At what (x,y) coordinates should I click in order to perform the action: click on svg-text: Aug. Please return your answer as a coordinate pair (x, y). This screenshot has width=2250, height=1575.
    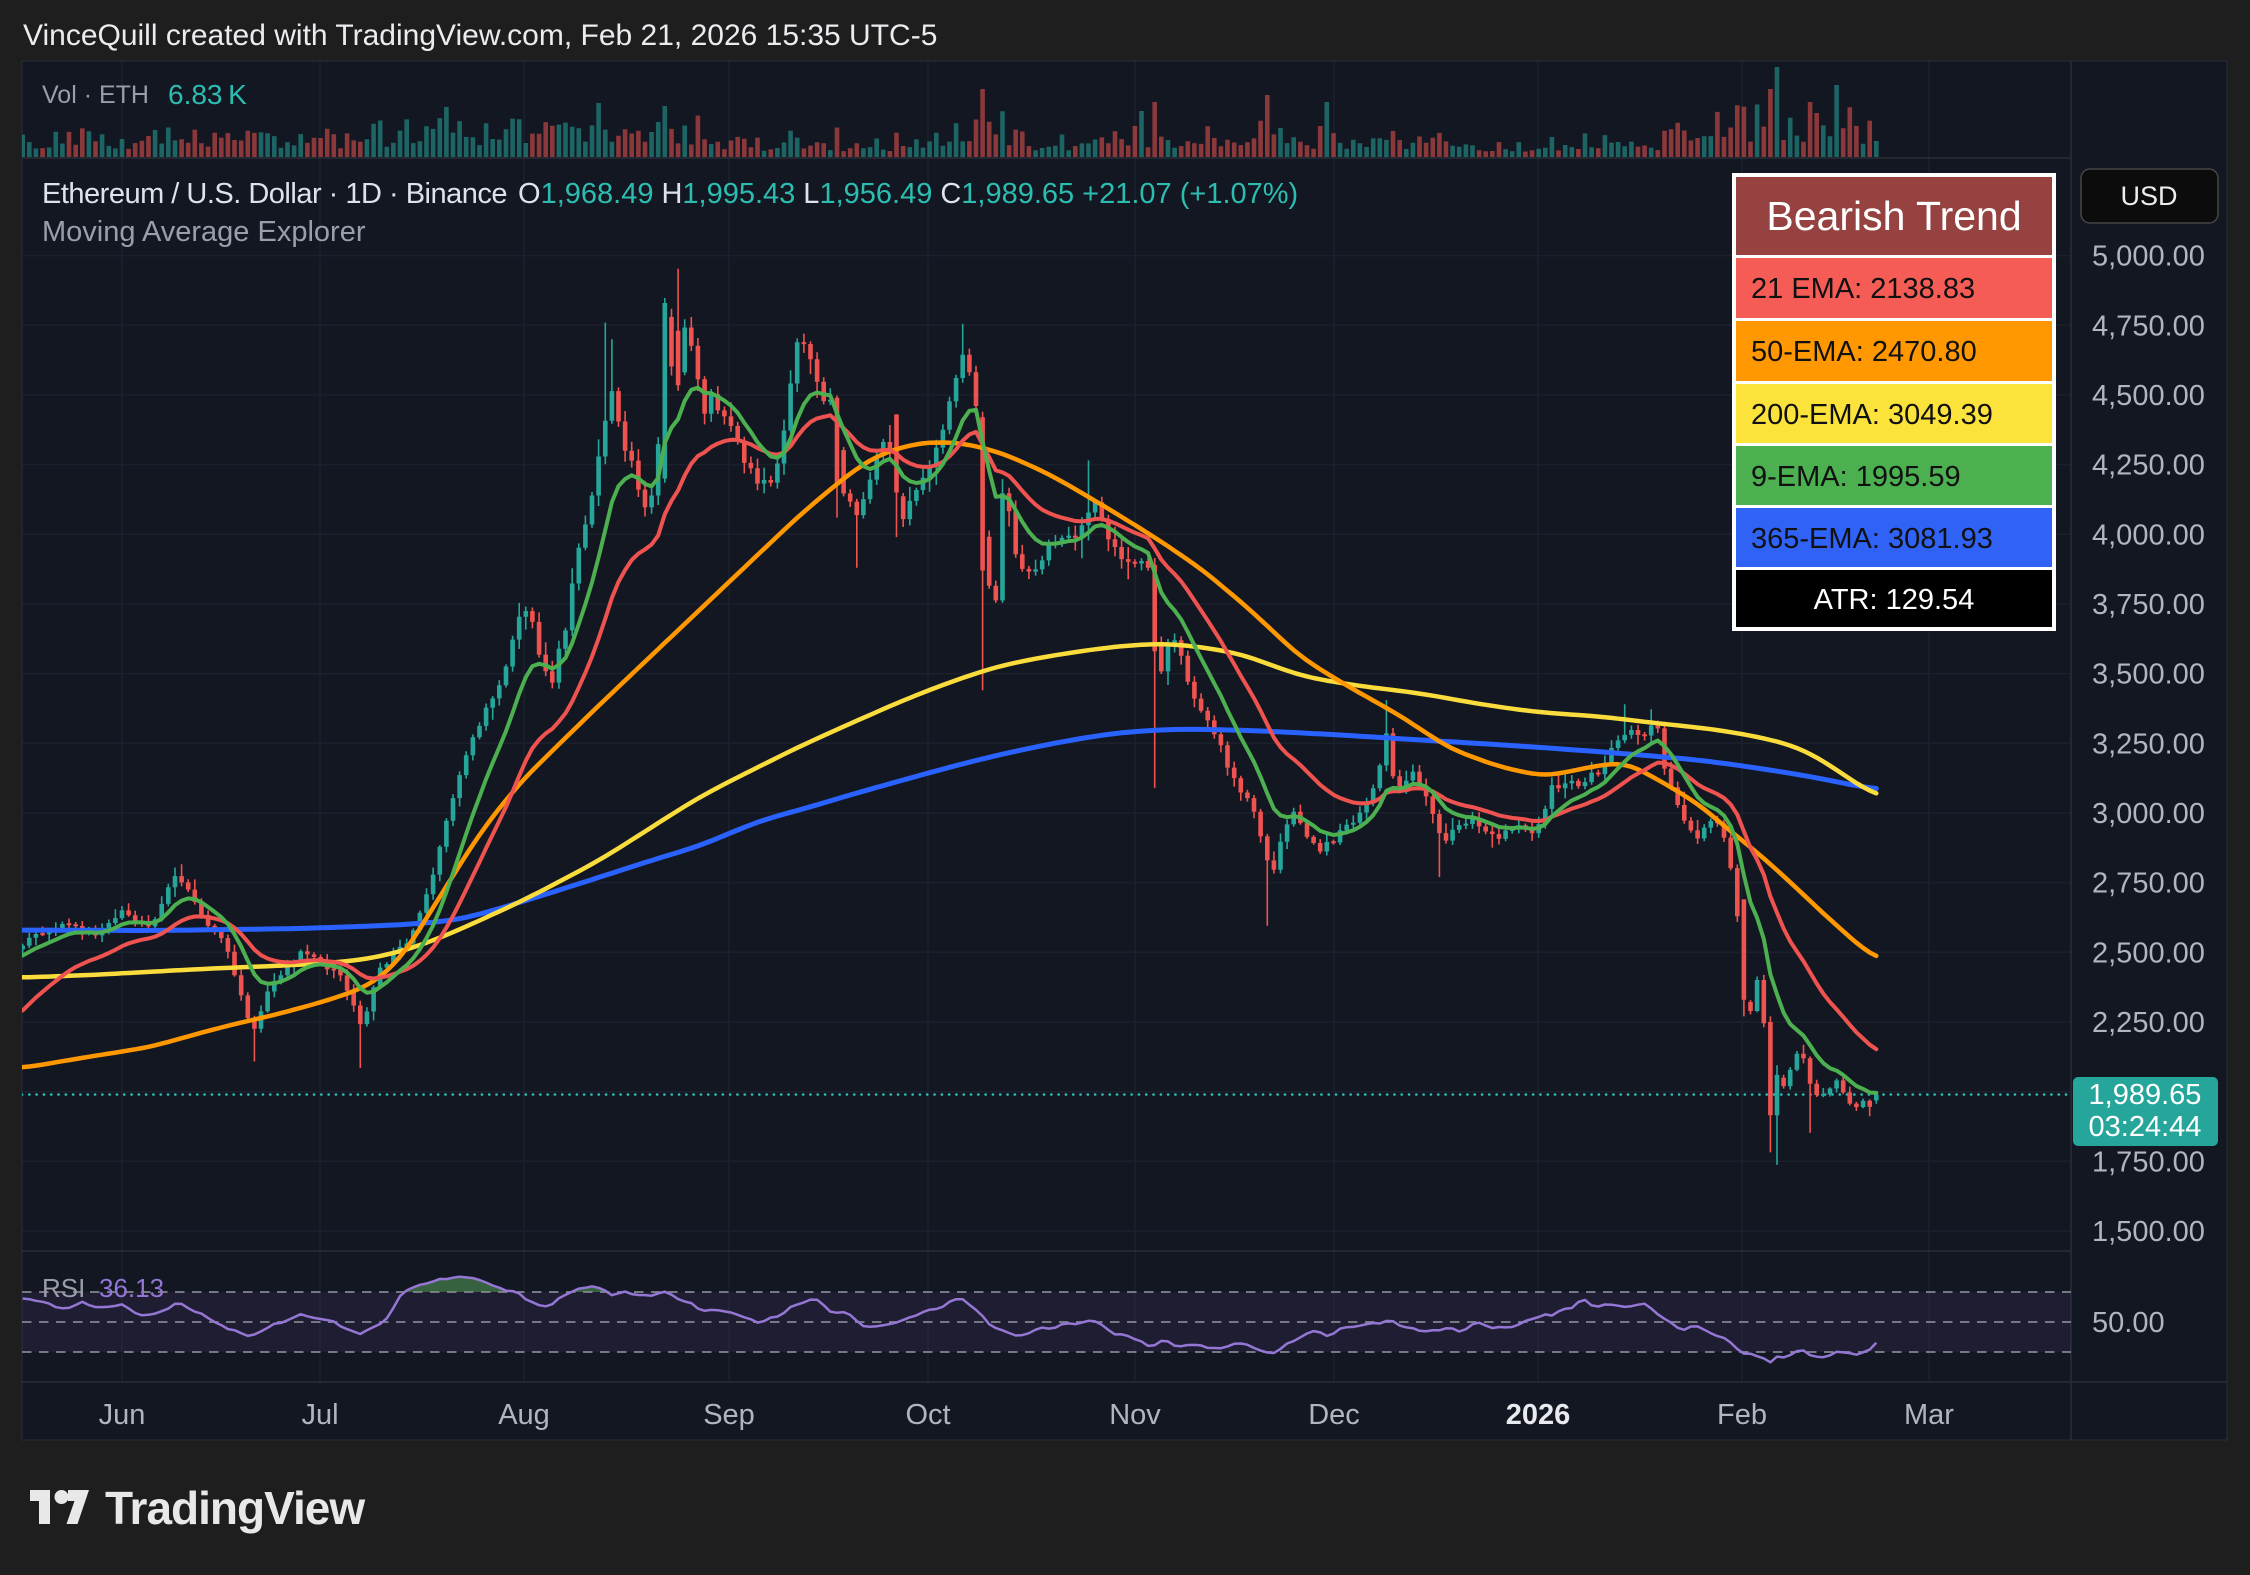
    Looking at the image, I should click on (524, 1415).